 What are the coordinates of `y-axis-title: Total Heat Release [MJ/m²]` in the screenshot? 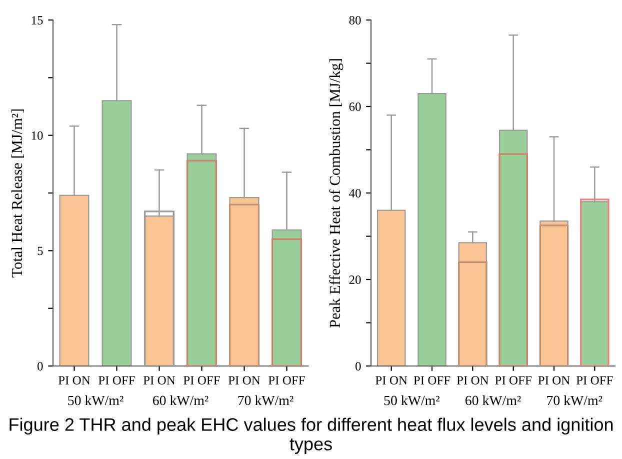 It's located at (17, 193).